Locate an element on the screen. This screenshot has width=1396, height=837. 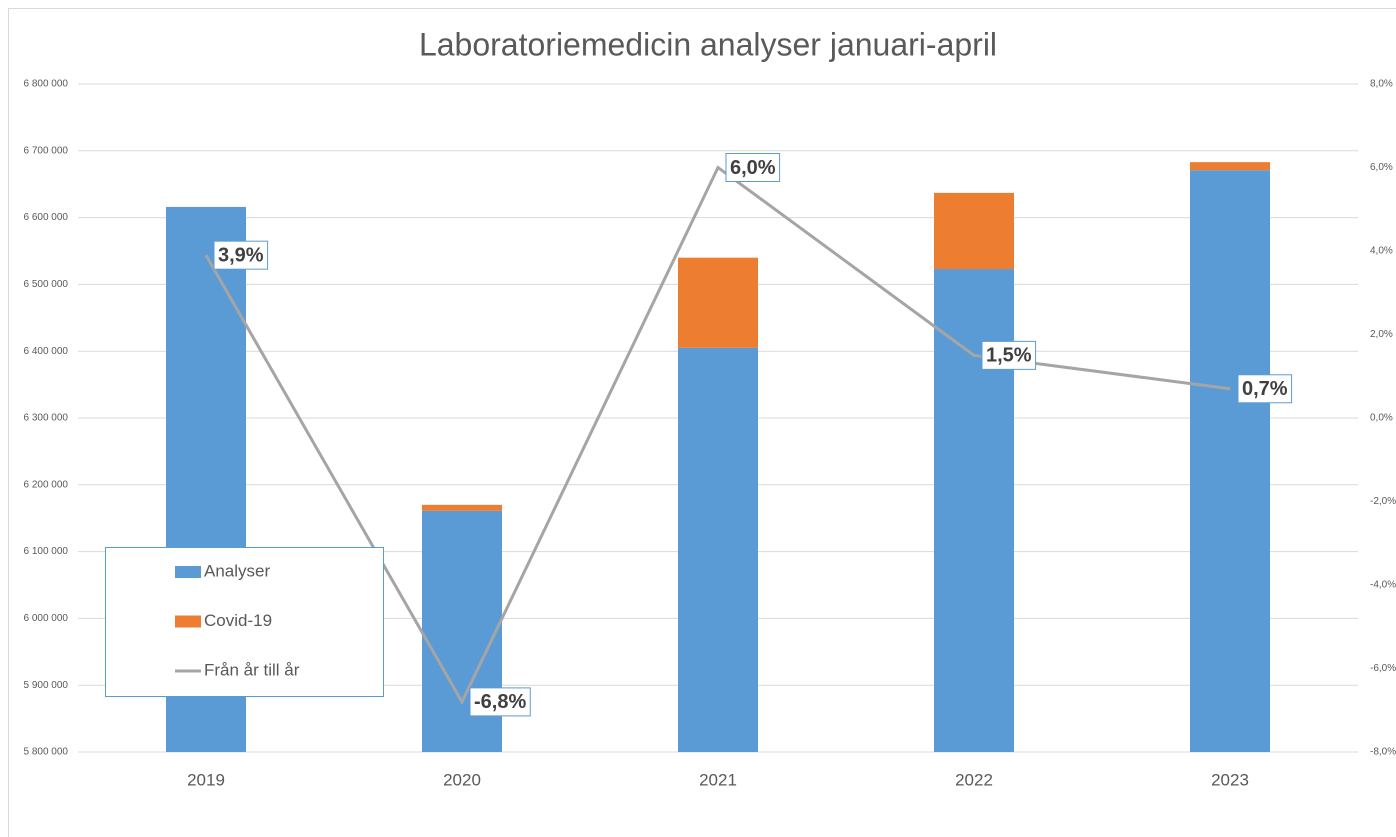
y-tick-label: 6 400 000 is located at coordinates (46, 351).